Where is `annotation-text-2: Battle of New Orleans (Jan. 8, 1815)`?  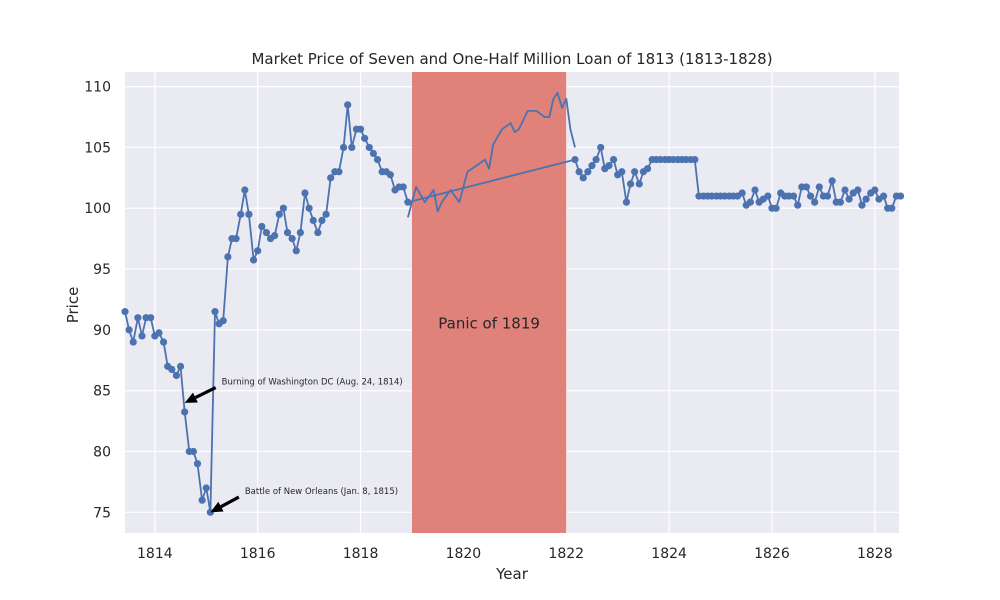
annotation-text-2: Battle of New Orleans (Jan. 8, 1815) is located at coordinates (321, 492).